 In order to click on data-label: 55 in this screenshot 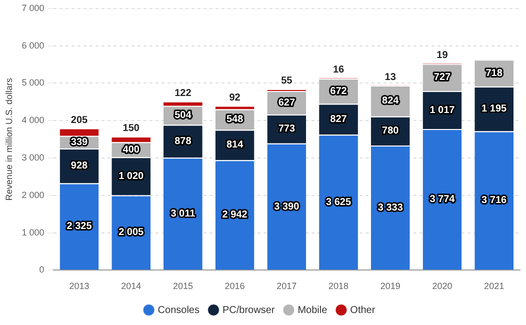, I will do `click(287, 81)`.